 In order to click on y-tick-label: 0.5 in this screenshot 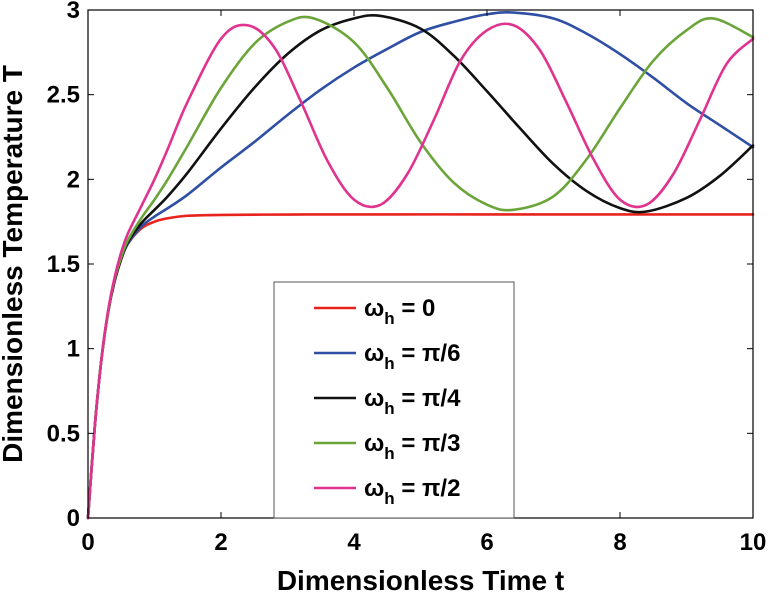, I will do `click(63, 433)`.